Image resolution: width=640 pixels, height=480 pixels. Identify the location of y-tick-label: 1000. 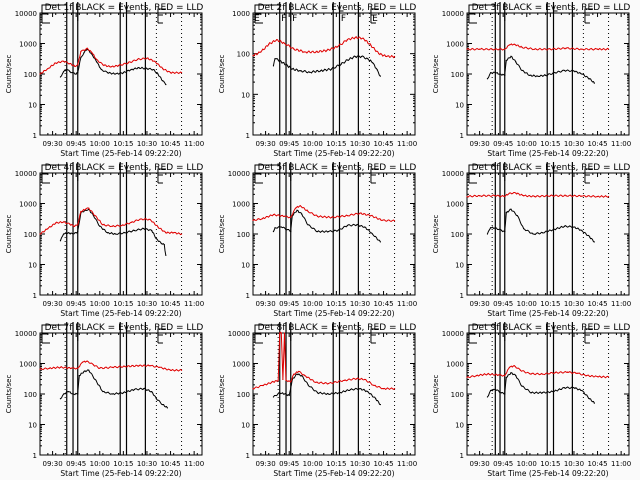
(455, 365).